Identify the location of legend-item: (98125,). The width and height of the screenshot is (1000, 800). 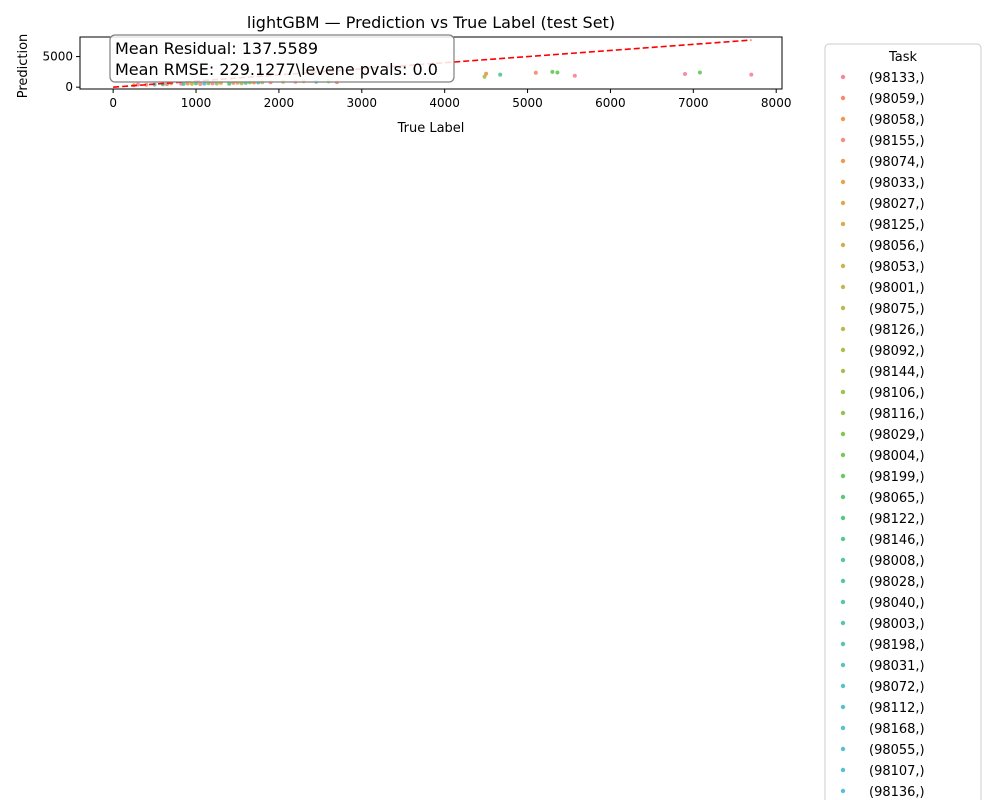
(882, 225).